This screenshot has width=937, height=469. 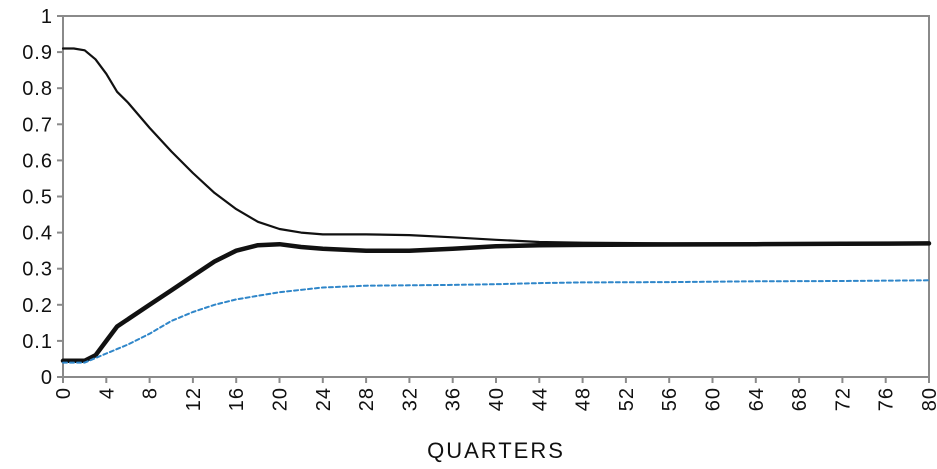 What do you see at coordinates (47, 378) in the screenshot?
I see `y-tick-label: 0` at bounding box center [47, 378].